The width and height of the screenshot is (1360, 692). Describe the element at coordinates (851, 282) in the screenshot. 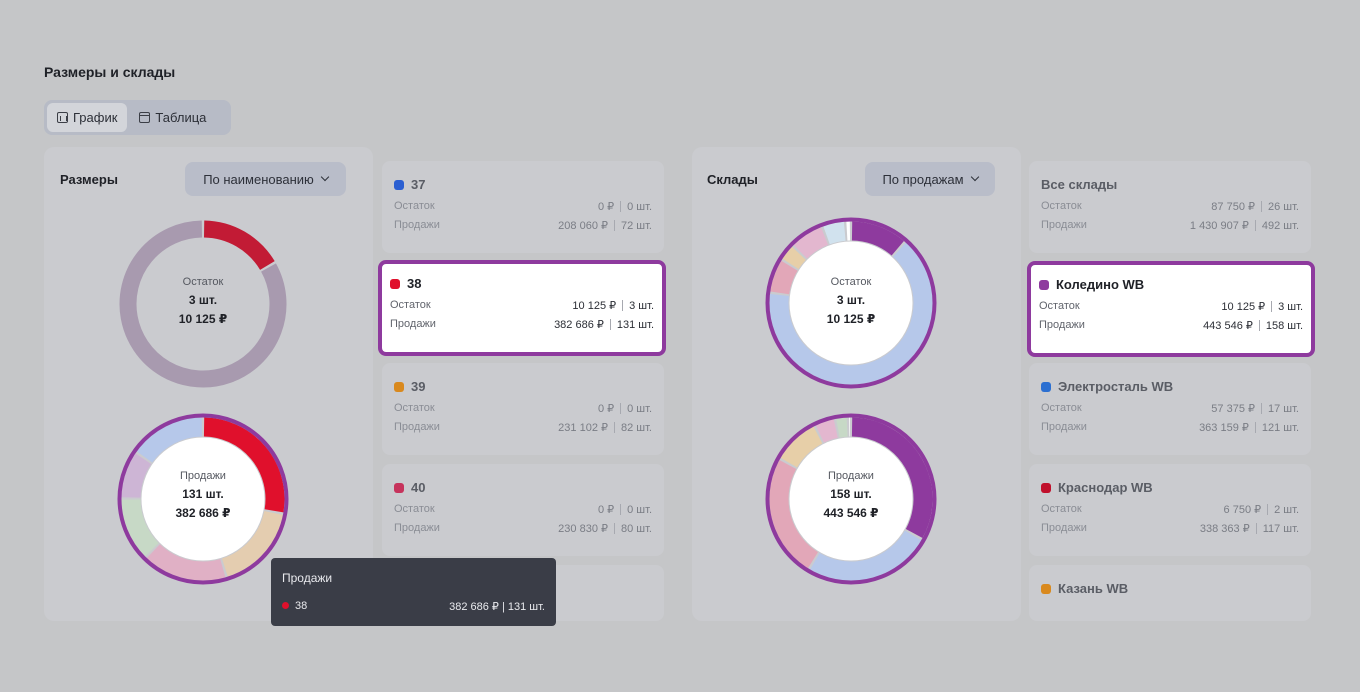

I see `warehouses-stock-caption: Остаток` at that location.